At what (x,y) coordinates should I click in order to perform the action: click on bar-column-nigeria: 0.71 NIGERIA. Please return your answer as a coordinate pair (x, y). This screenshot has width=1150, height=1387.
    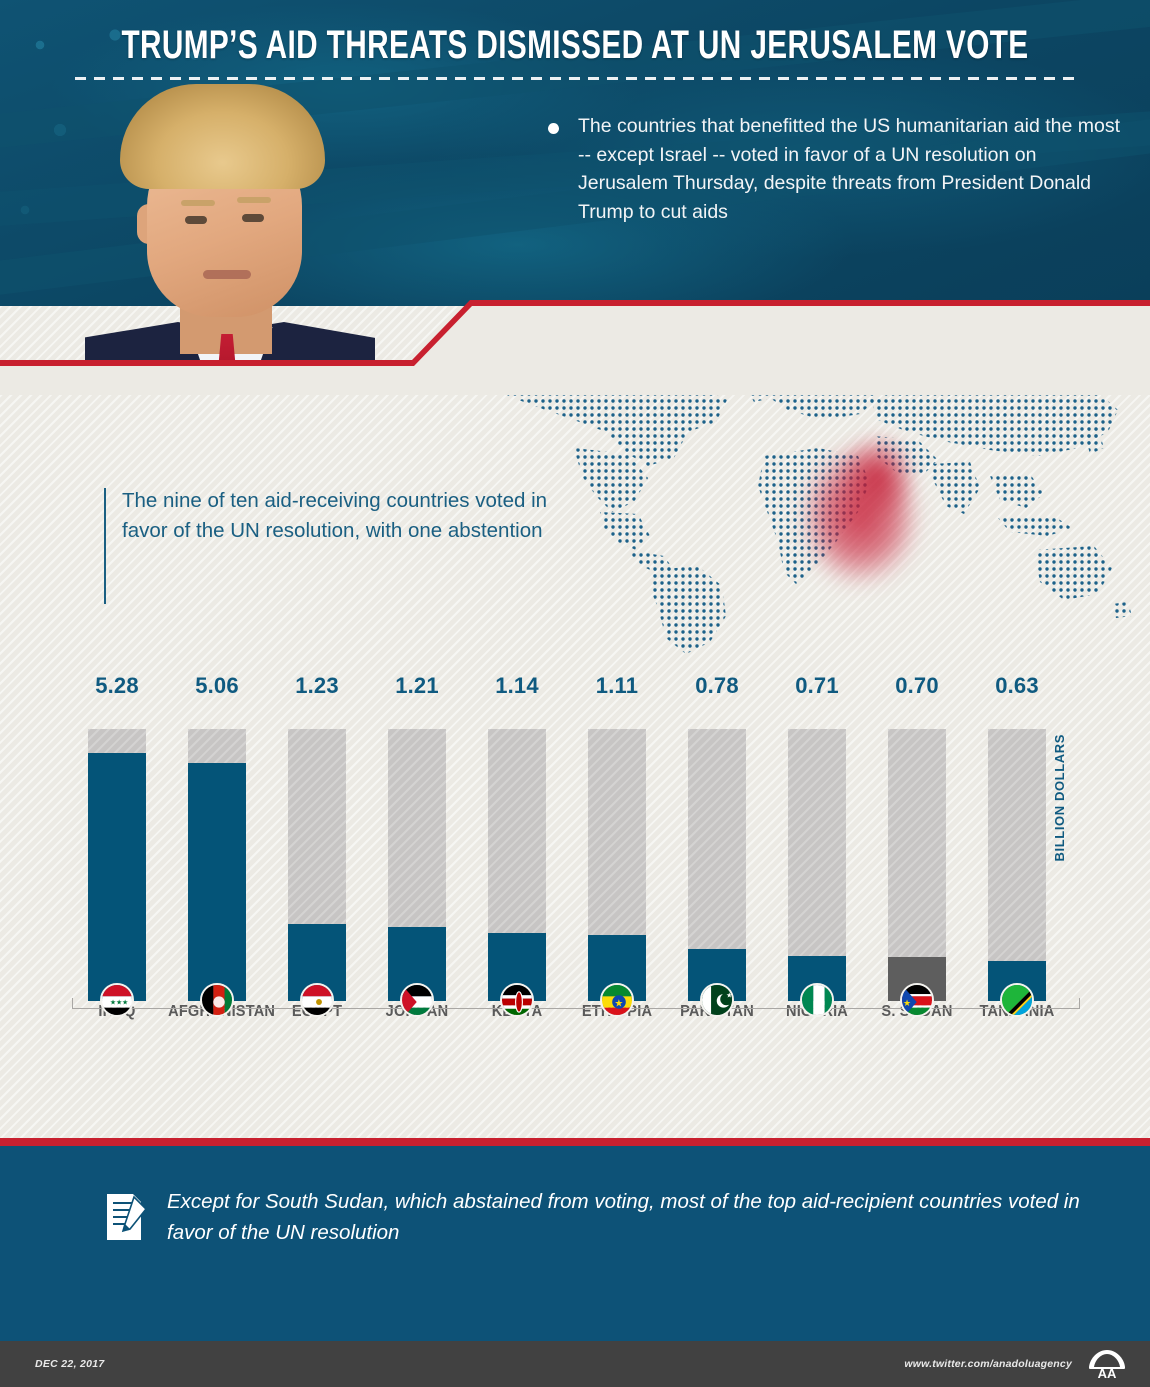
    Looking at the image, I should click on (817, 846).